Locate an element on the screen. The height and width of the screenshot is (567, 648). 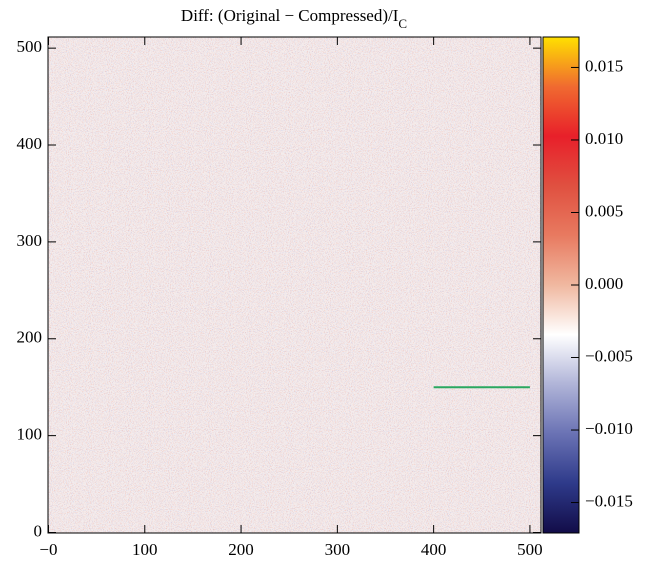
x-tick-label: −0 is located at coordinates (48, 549).